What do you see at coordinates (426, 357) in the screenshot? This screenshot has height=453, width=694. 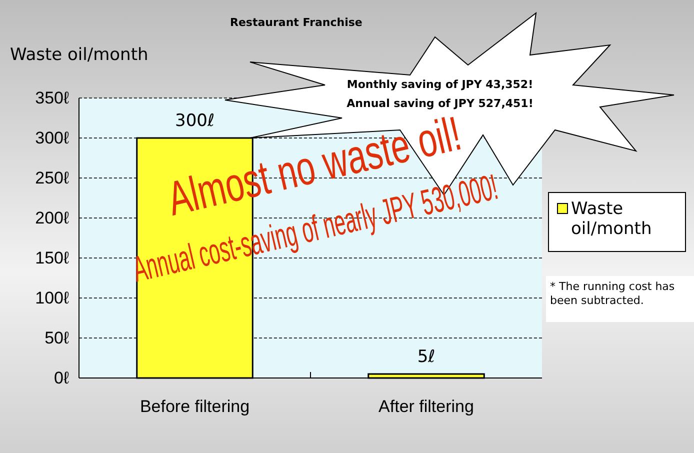 I see `data-label: 5ℓ` at bounding box center [426, 357].